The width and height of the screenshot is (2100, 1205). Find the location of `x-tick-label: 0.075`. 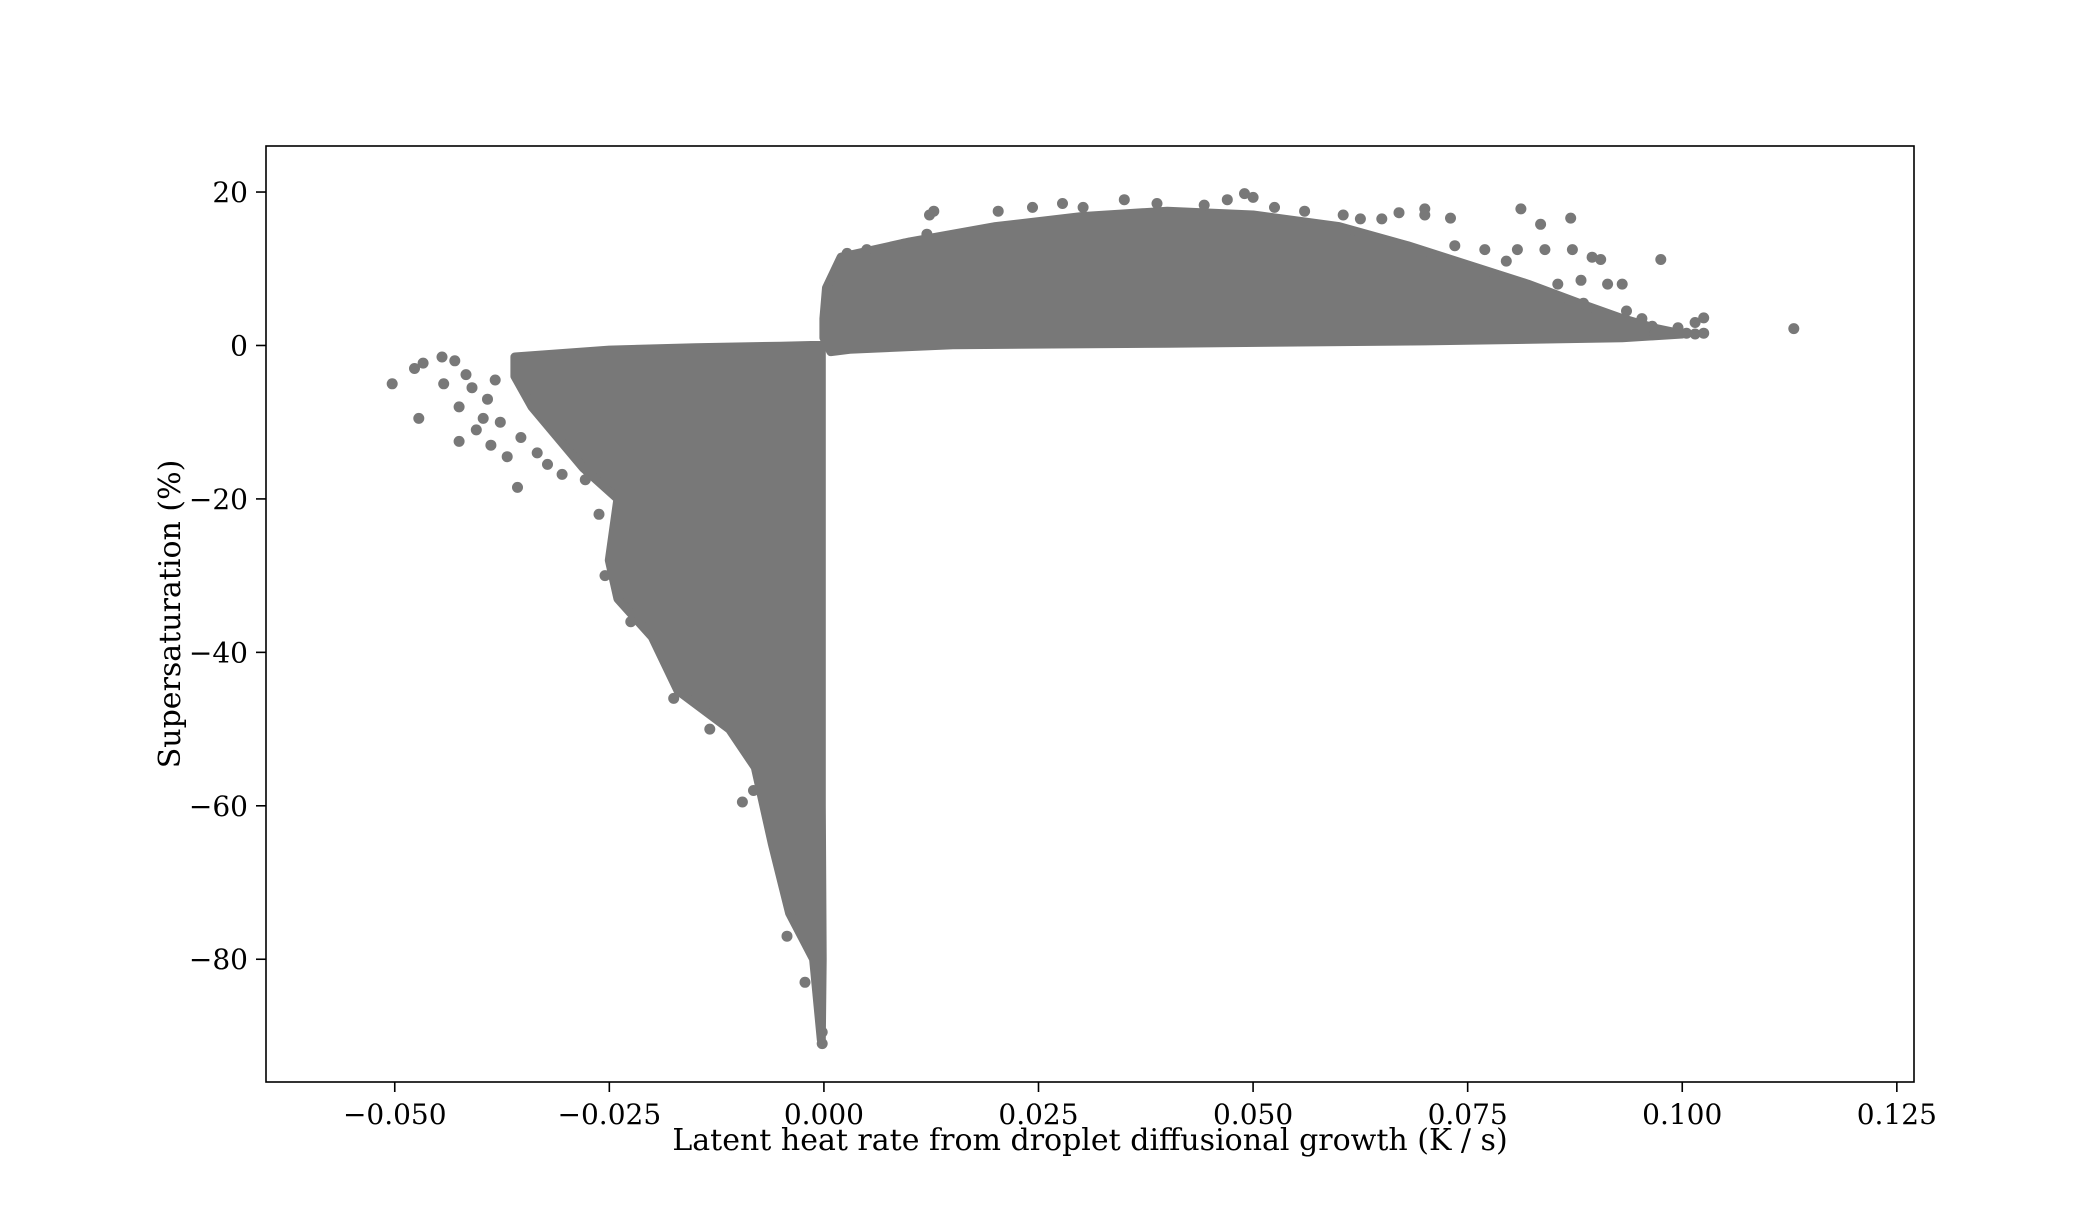

x-tick-label: 0.075 is located at coordinates (1468, 1114).